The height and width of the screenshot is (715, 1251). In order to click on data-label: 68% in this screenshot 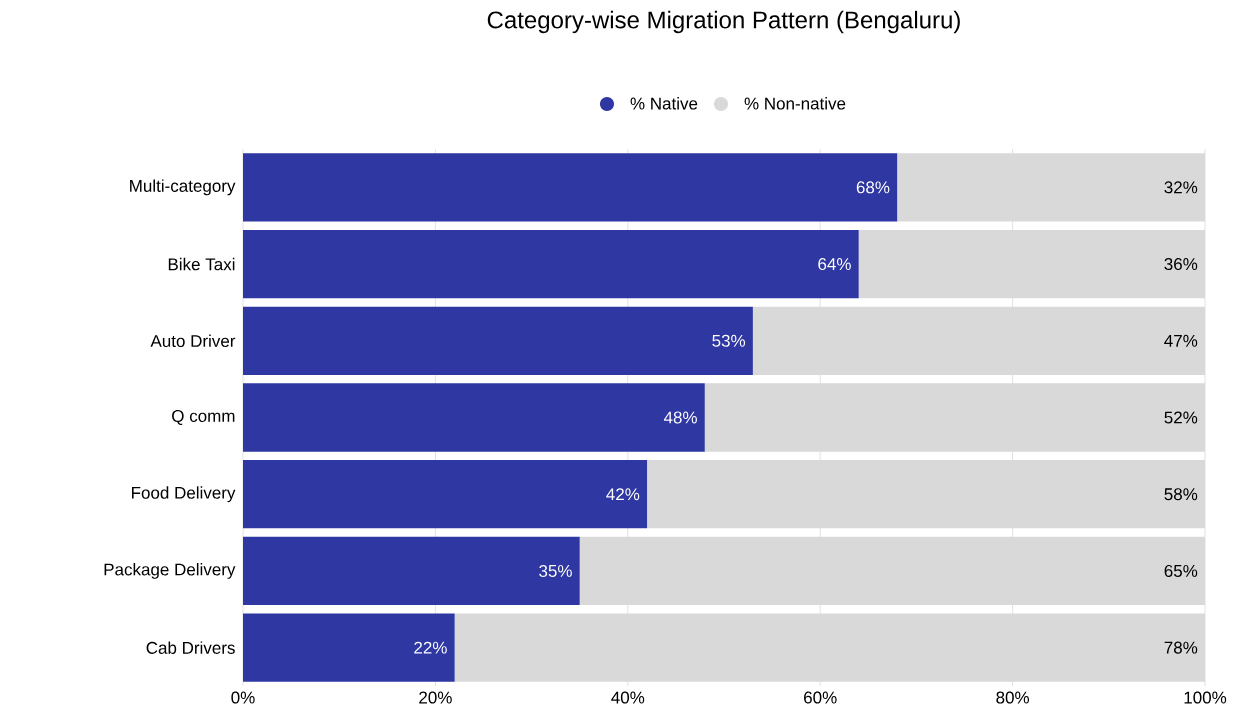, I will do `click(873, 187)`.